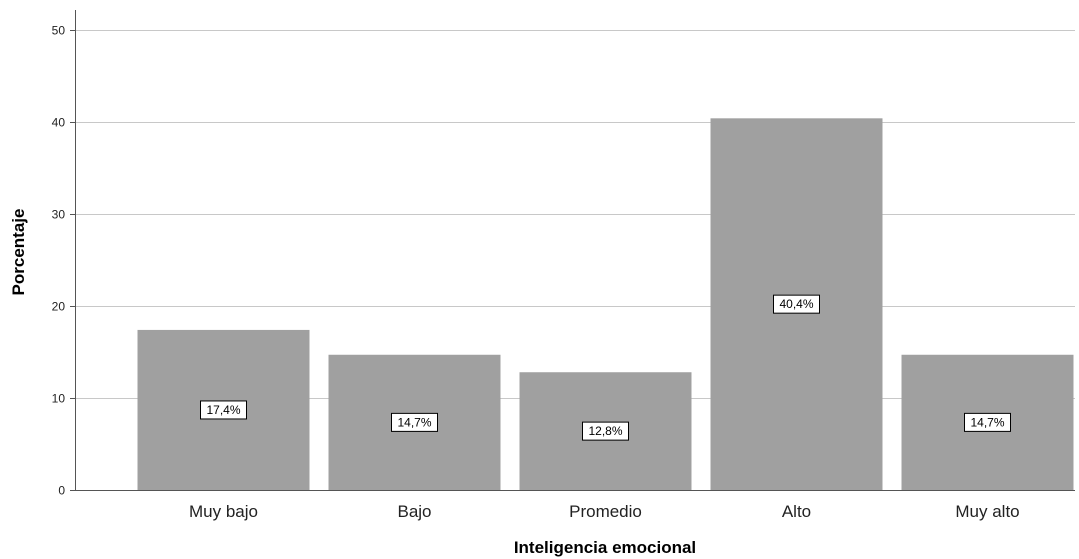 The height and width of the screenshot is (559, 1079). I want to click on data-label: 40,4%, so click(796, 304).